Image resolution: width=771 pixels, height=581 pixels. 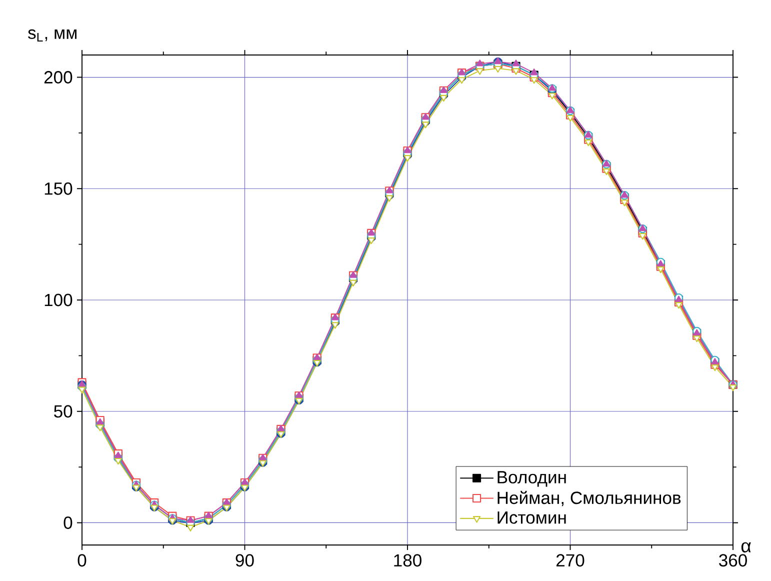 I want to click on x-tick-label: 360, so click(x=733, y=560).